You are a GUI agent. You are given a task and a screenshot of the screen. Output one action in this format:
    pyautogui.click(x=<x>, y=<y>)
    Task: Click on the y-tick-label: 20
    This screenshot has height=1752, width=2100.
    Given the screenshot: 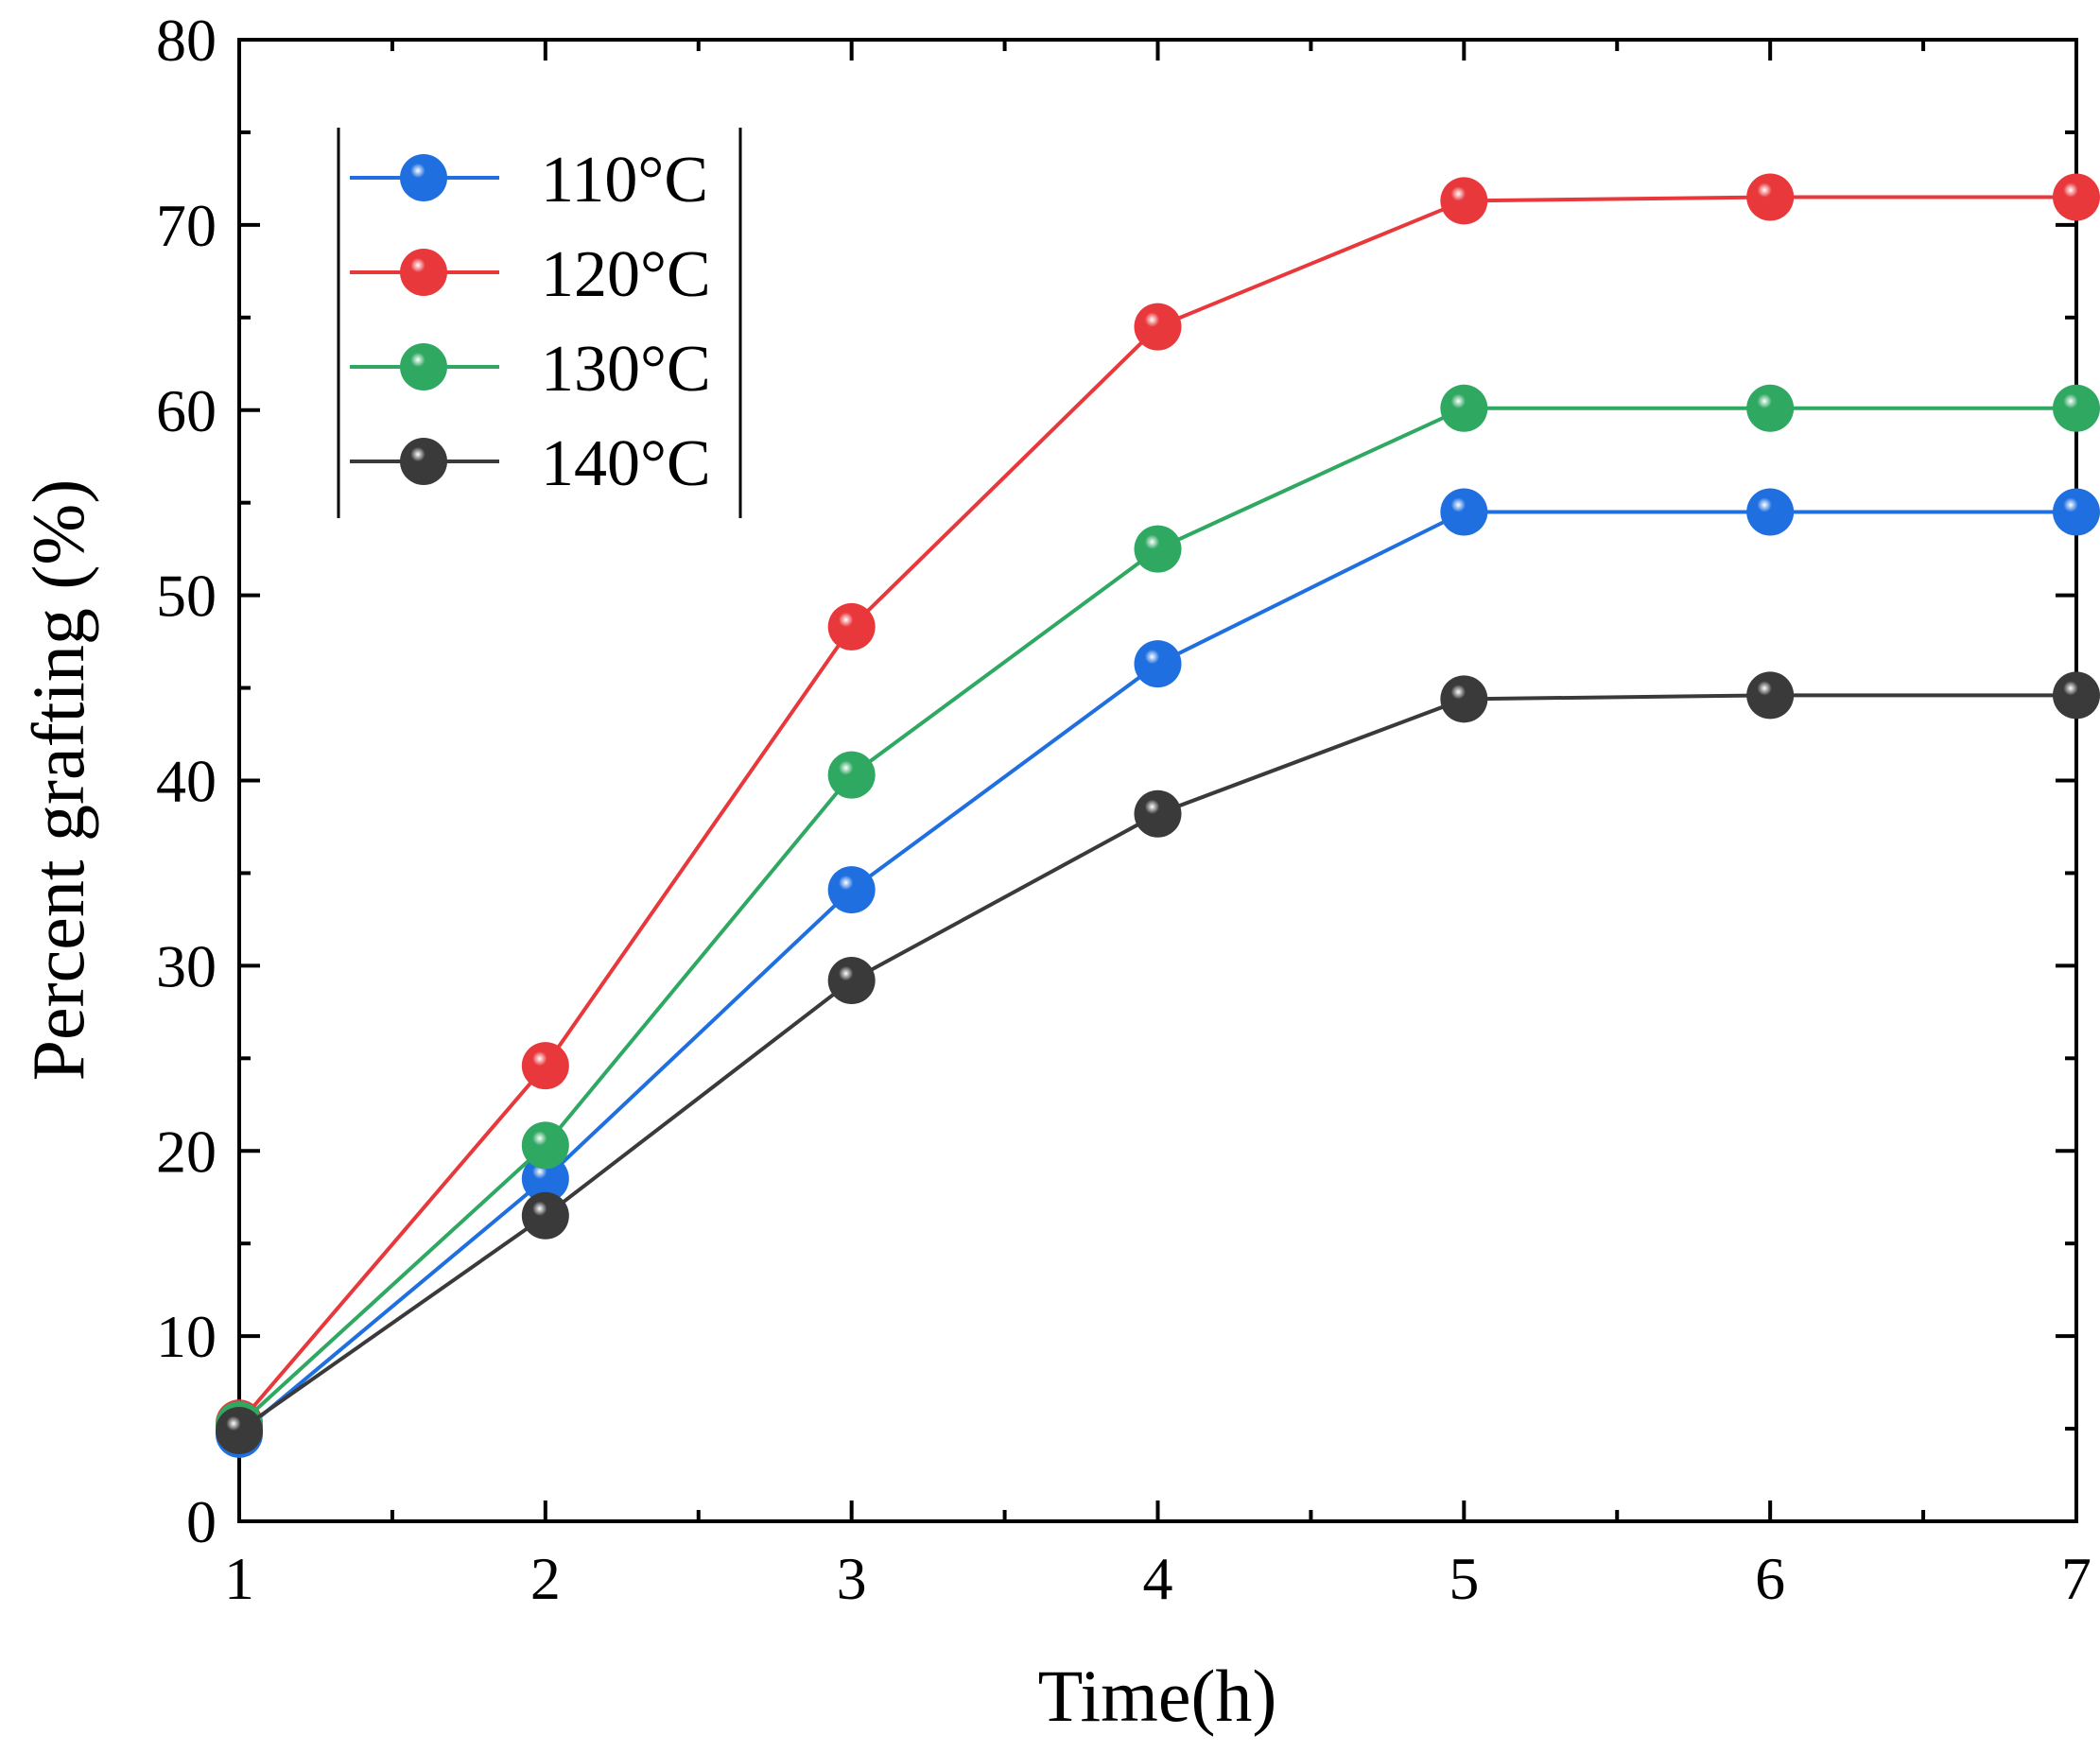 What is the action you would take?
    pyautogui.click(x=187, y=1151)
    